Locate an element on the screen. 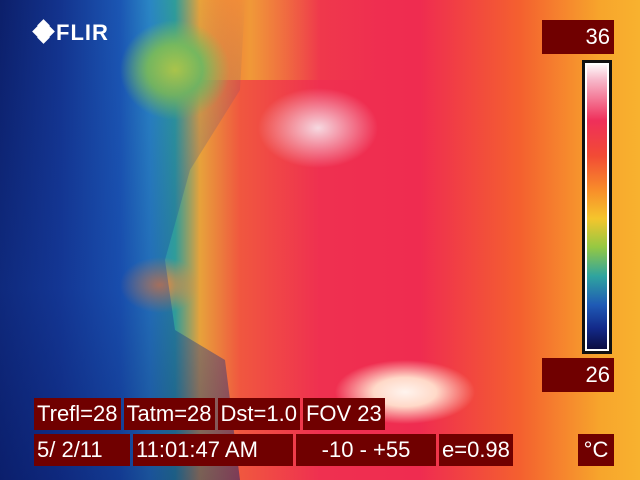  scale-min-label: 26 is located at coordinates (578, 375).